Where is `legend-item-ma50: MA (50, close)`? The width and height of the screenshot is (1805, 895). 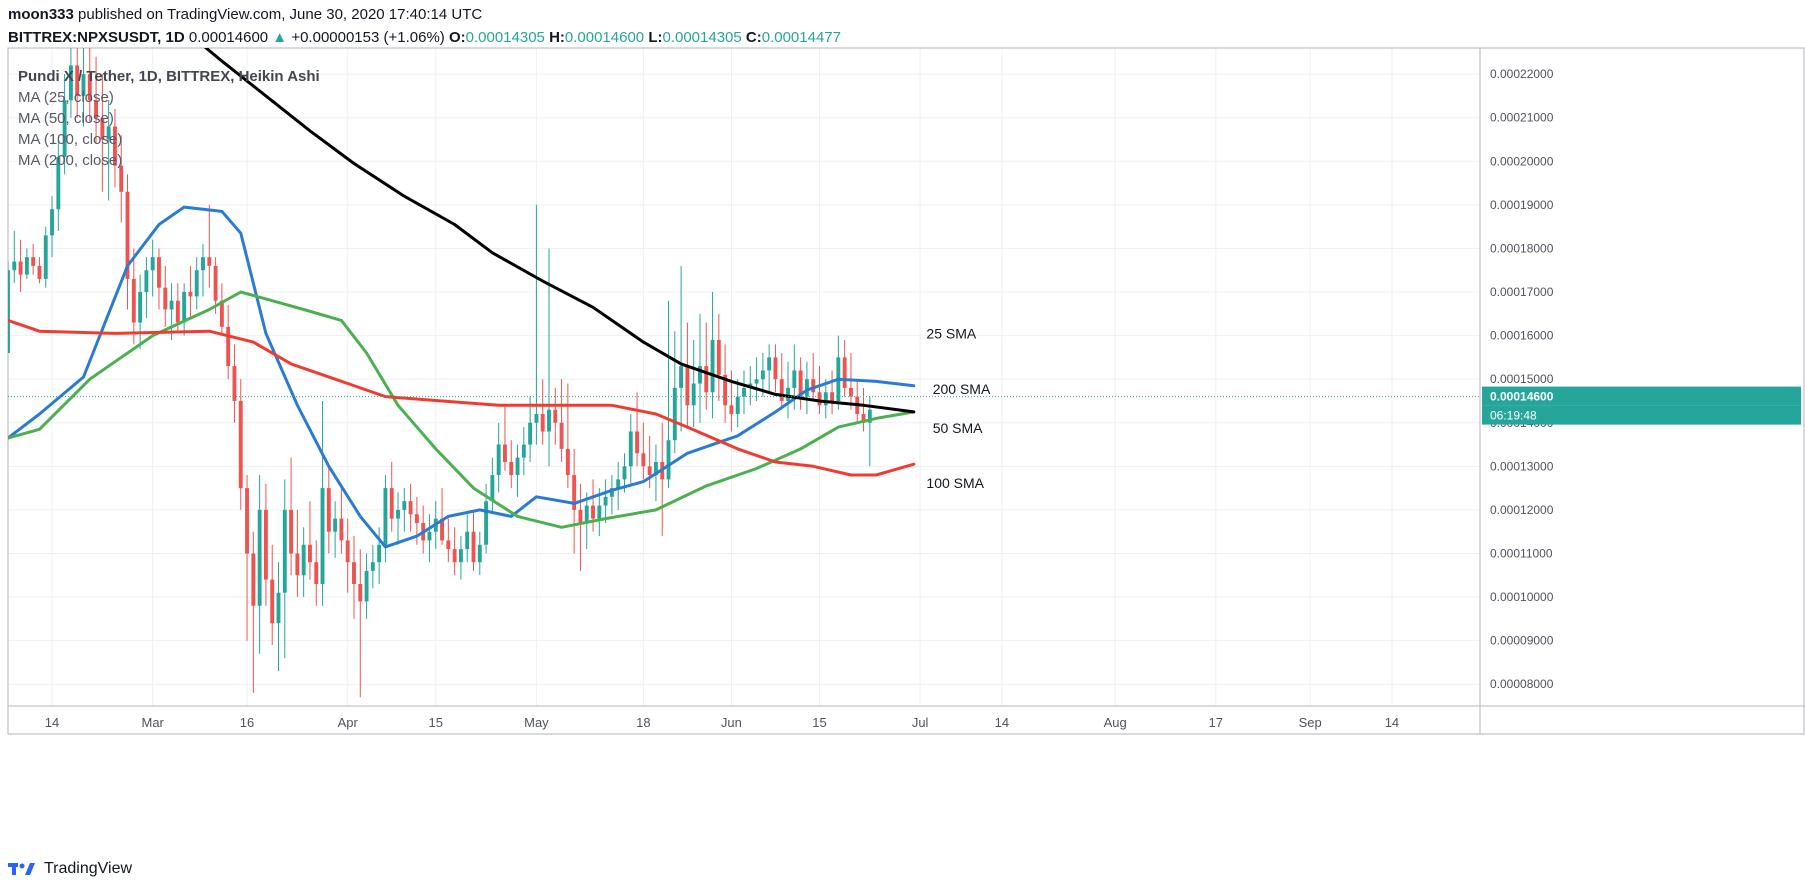
legend-item-ma50: MA (50, close) is located at coordinates (66, 118).